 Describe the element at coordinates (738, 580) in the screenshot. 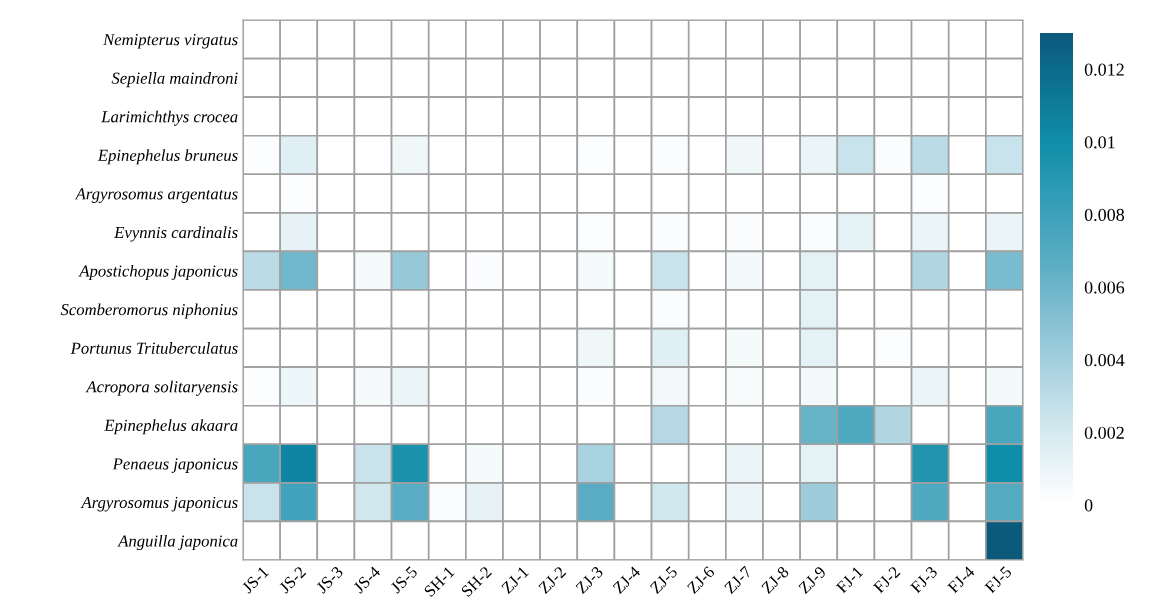

I see `x-tick-label: ZJ-7` at that location.